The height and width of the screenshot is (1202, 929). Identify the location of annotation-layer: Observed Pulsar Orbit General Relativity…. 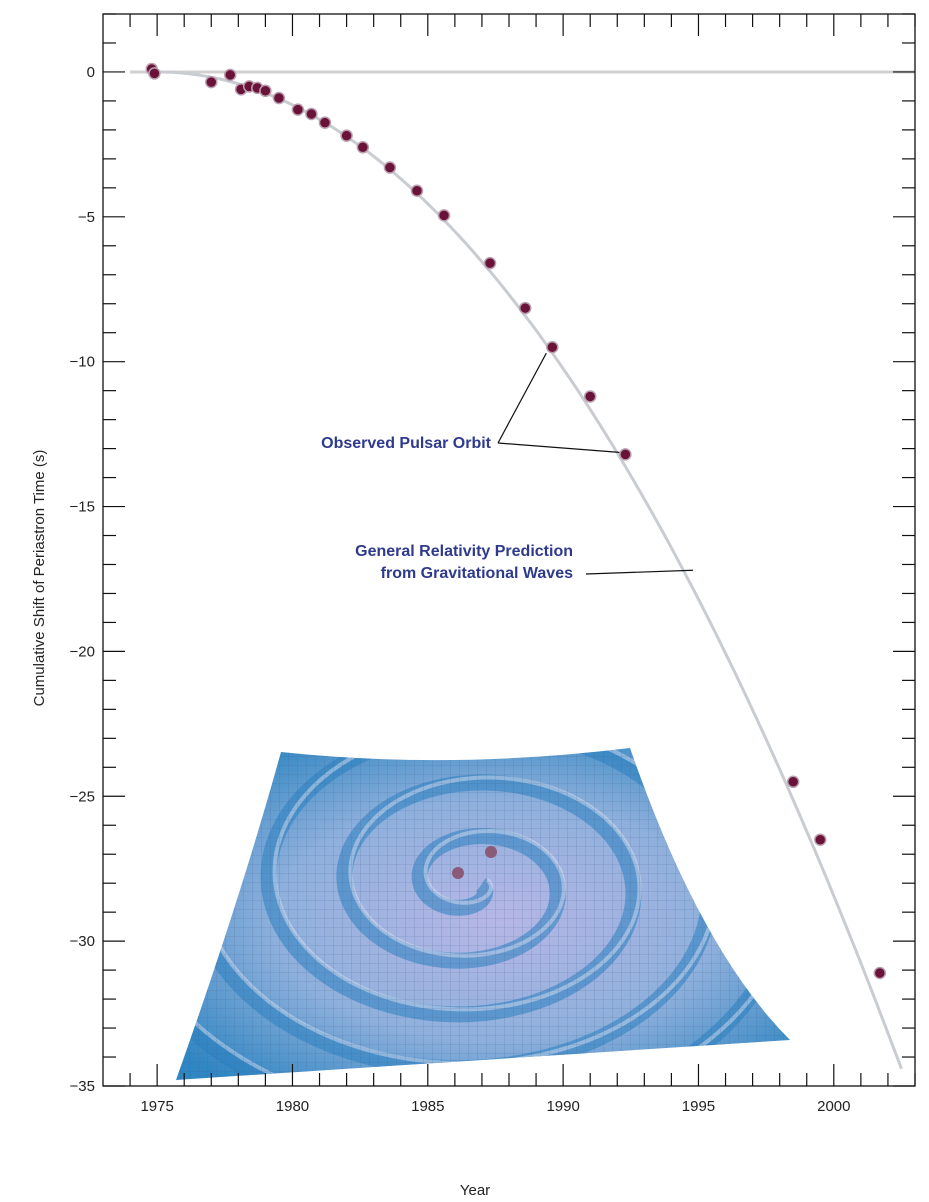
(507, 467).